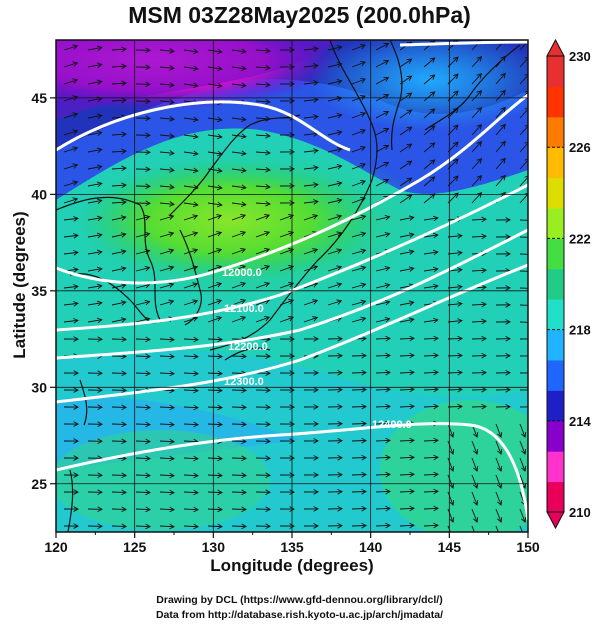  I want to click on x-tick-label: 140, so click(371, 547).